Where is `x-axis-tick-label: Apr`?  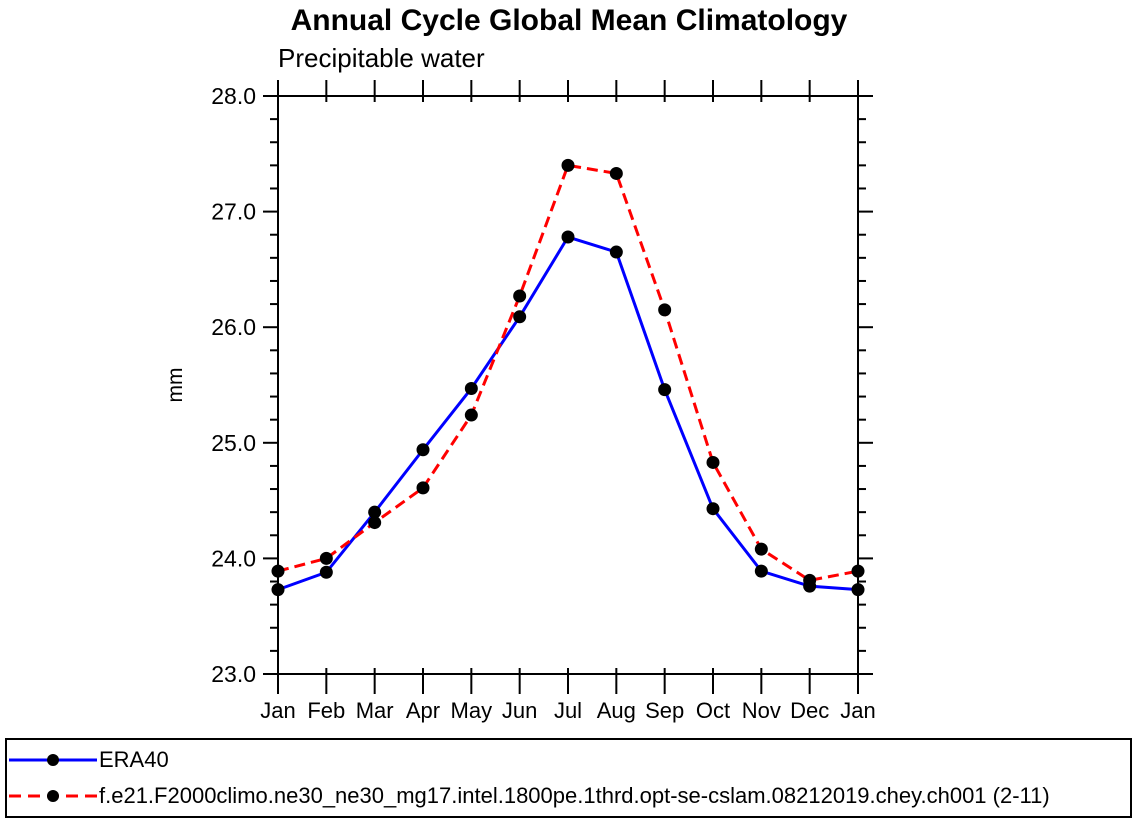
x-axis-tick-label: Apr is located at coordinates (423, 710).